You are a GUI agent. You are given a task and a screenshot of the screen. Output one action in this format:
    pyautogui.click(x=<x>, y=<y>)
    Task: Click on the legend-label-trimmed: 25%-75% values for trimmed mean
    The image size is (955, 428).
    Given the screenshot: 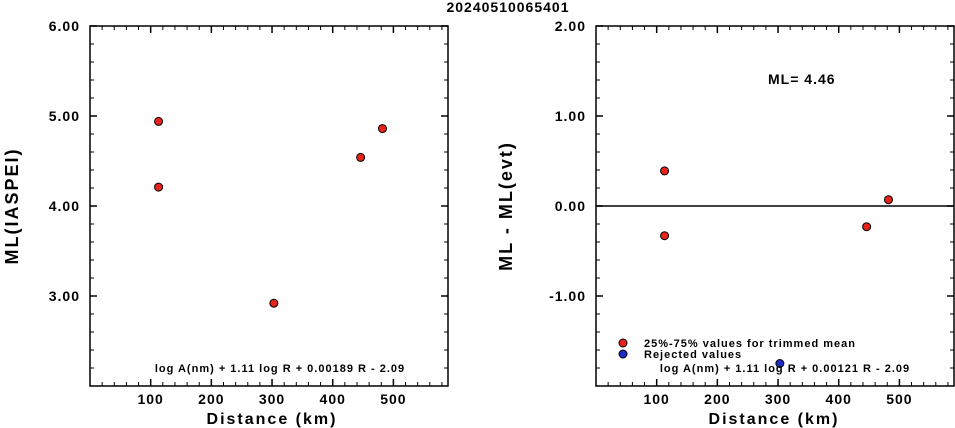 What is the action you would take?
    pyautogui.click(x=750, y=344)
    